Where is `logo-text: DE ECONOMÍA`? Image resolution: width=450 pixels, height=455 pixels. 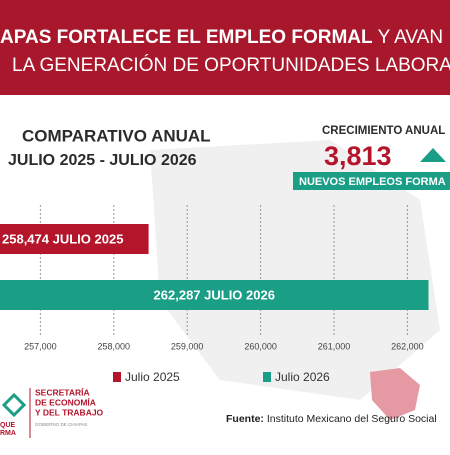
logo-text: DE ECONOMÍA is located at coordinates (65, 402).